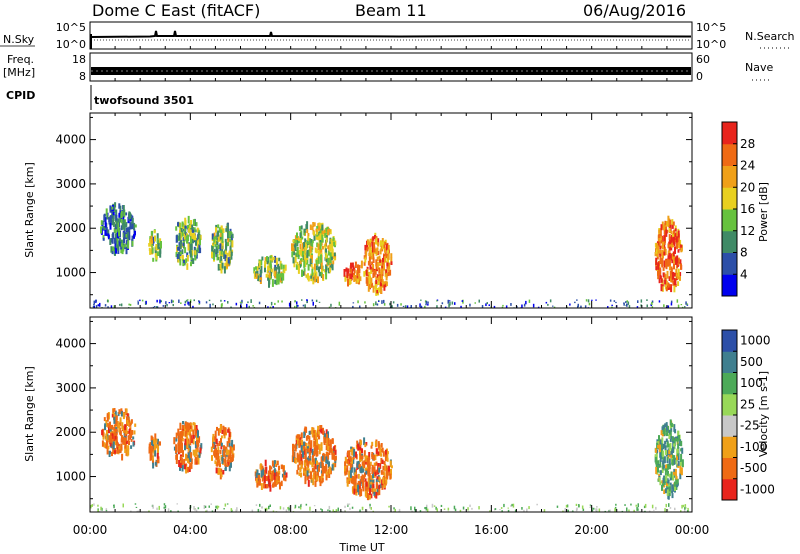 This screenshot has height=554, width=800. What do you see at coordinates (19, 39) in the screenshot?
I see `nsky-label: N.Sky` at bounding box center [19, 39].